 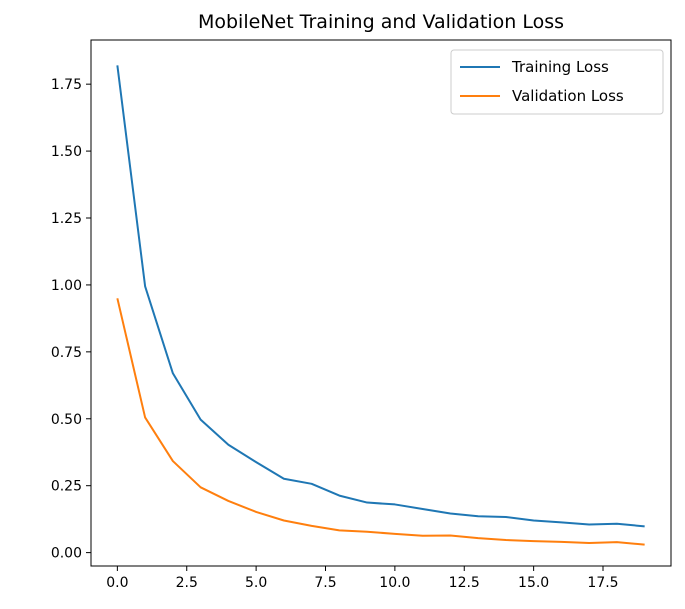 What do you see at coordinates (256, 583) in the screenshot?
I see `x-tick-label: 5.0` at bounding box center [256, 583].